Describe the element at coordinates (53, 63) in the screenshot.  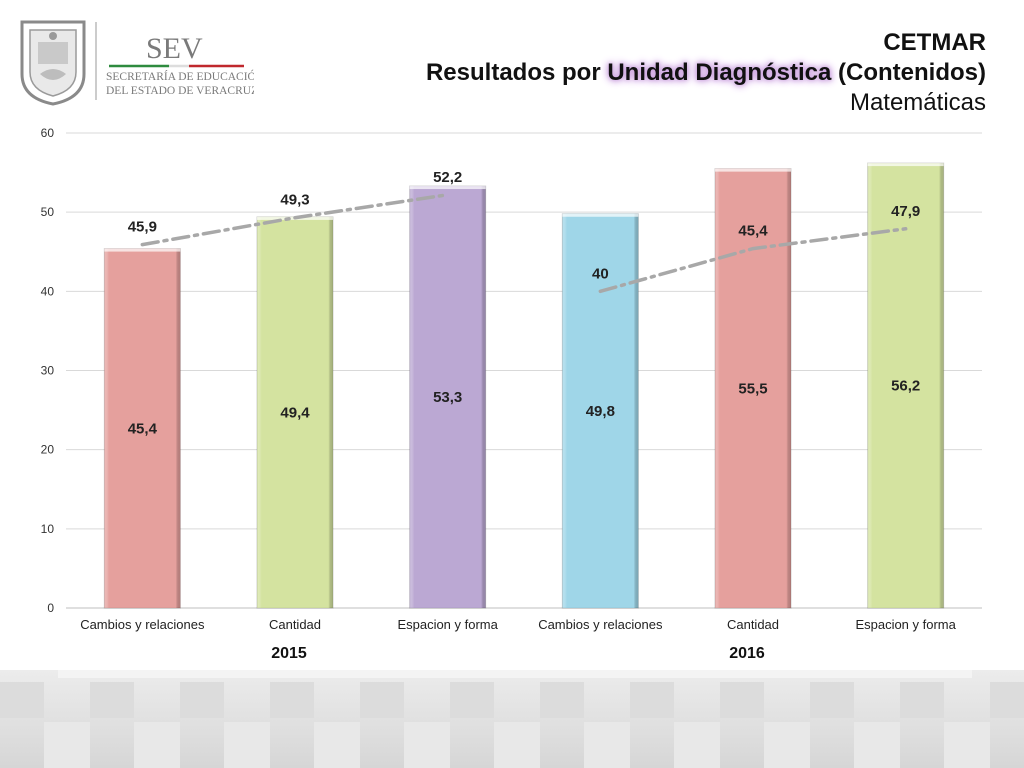
I see `veracruz-coat-of-arms-icon` at that location.